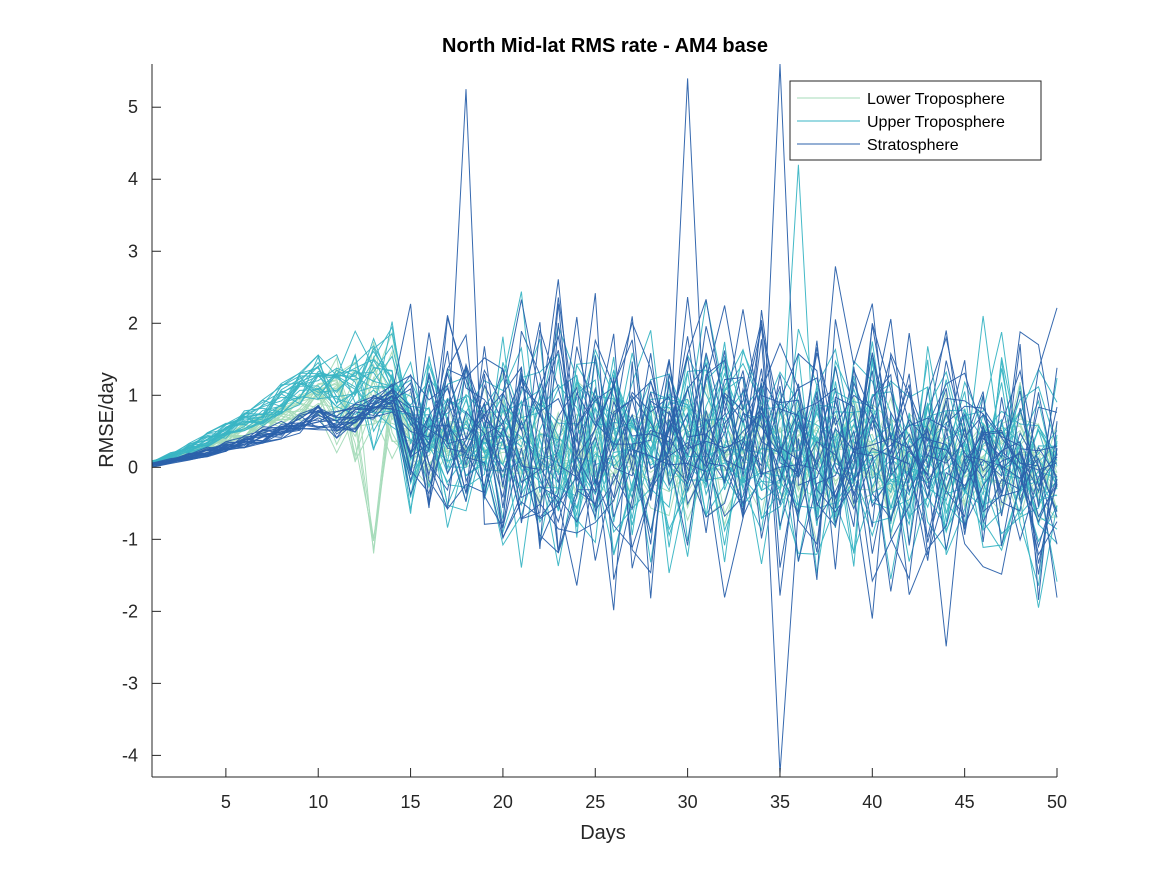 The height and width of the screenshot is (875, 1167). Describe the element at coordinates (1057, 802) in the screenshot. I see `x-tick-label: 50` at that location.